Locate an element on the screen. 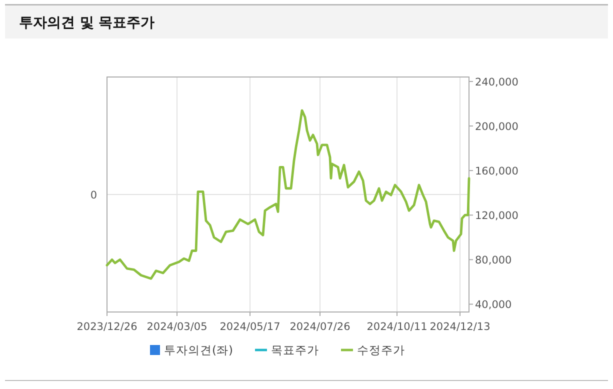 The height and width of the screenshot is (389, 613). y2-tick-label: 120,000 is located at coordinates (496, 216).